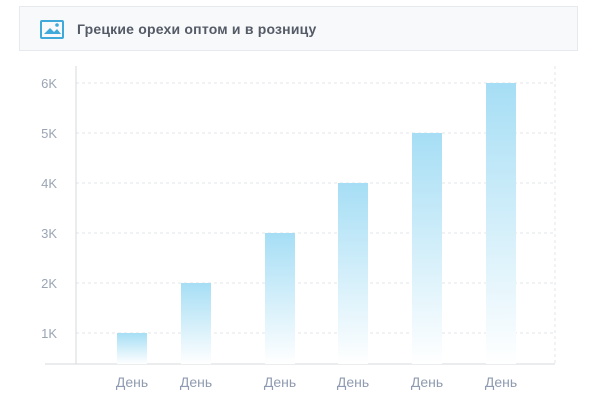 Image resolution: width=599 pixels, height=409 pixels. Describe the element at coordinates (49, 283) in the screenshot. I see `y-tick-label: 2K` at that location.